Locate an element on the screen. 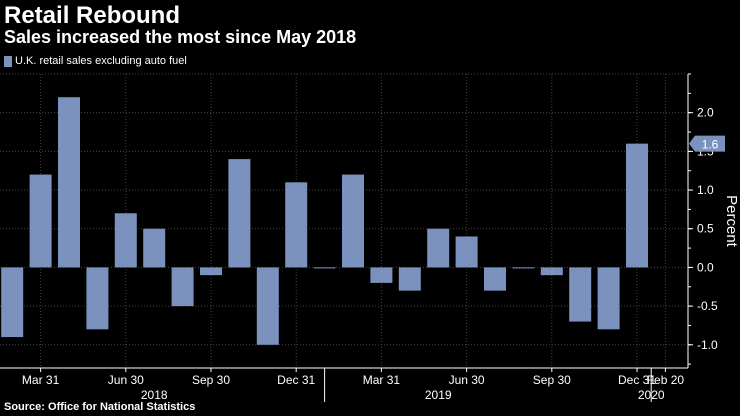 The image size is (740, 416). y-tick-label: 1.0 is located at coordinates (705, 190).